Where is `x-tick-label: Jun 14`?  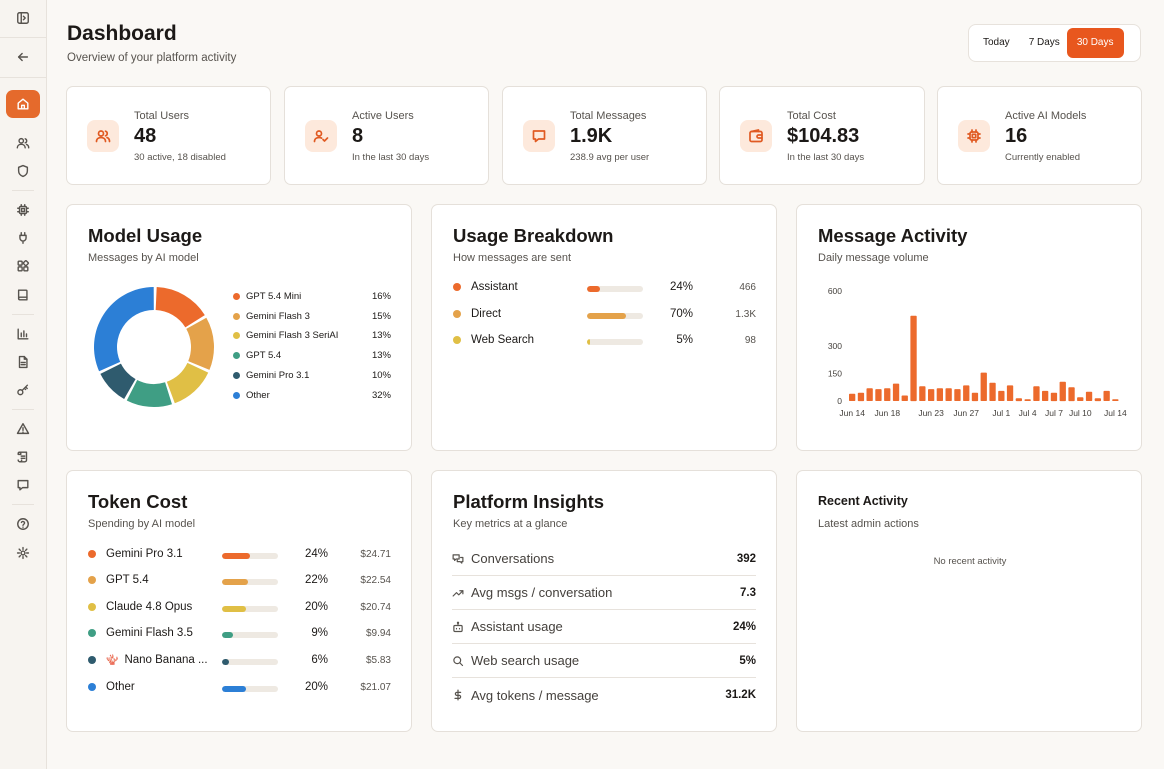
x-tick-label: Jun 14 is located at coordinates (852, 413).